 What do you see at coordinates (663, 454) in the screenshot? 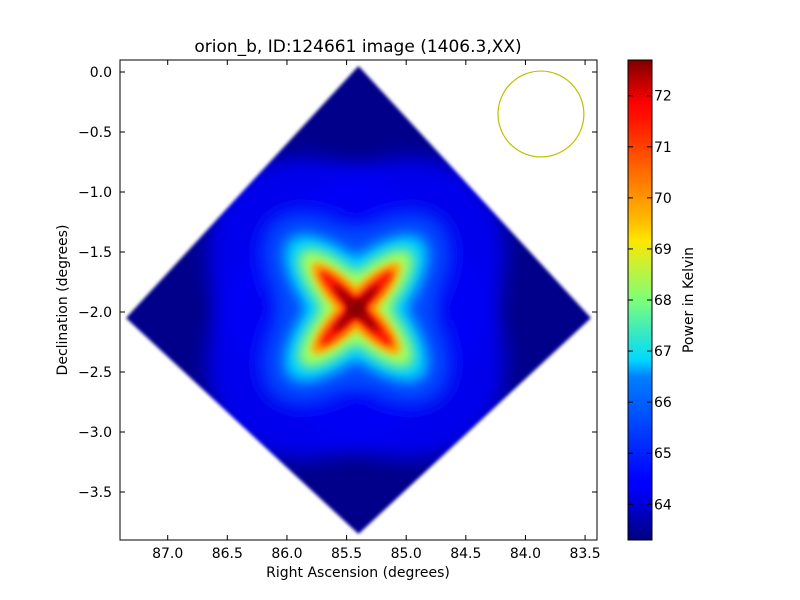
I see `colorbar-tick-label: 65` at bounding box center [663, 454].